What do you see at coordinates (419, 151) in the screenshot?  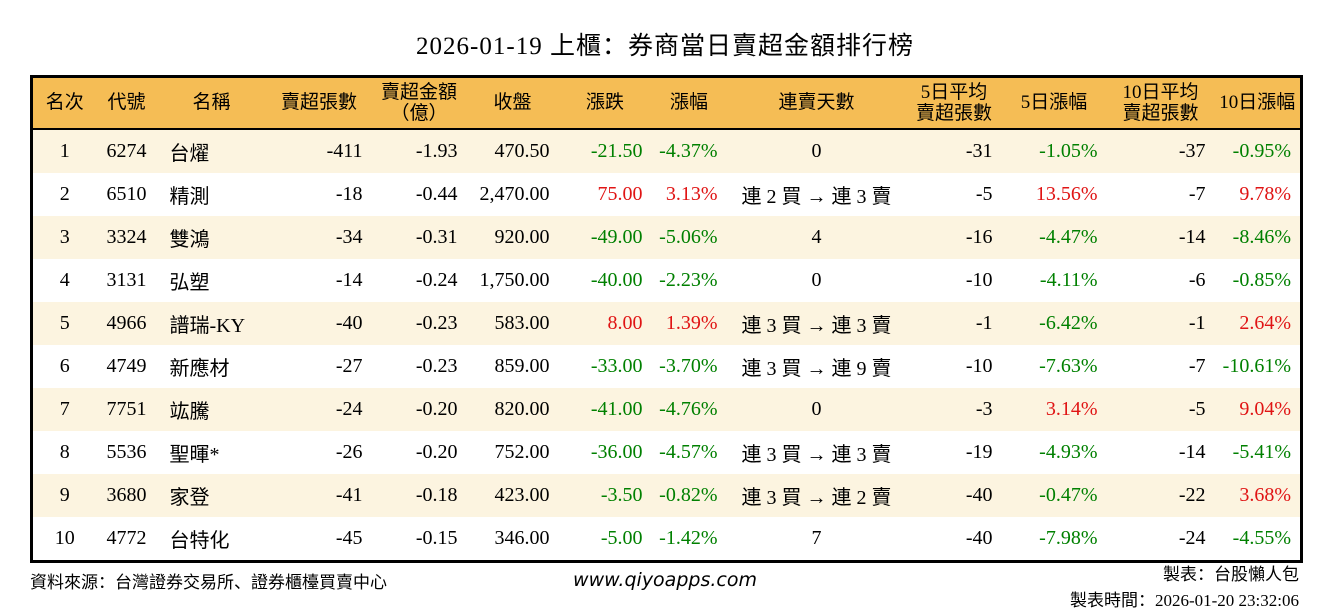 I see `cell-net-sell-amount: -1.93` at bounding box center [419, 151].